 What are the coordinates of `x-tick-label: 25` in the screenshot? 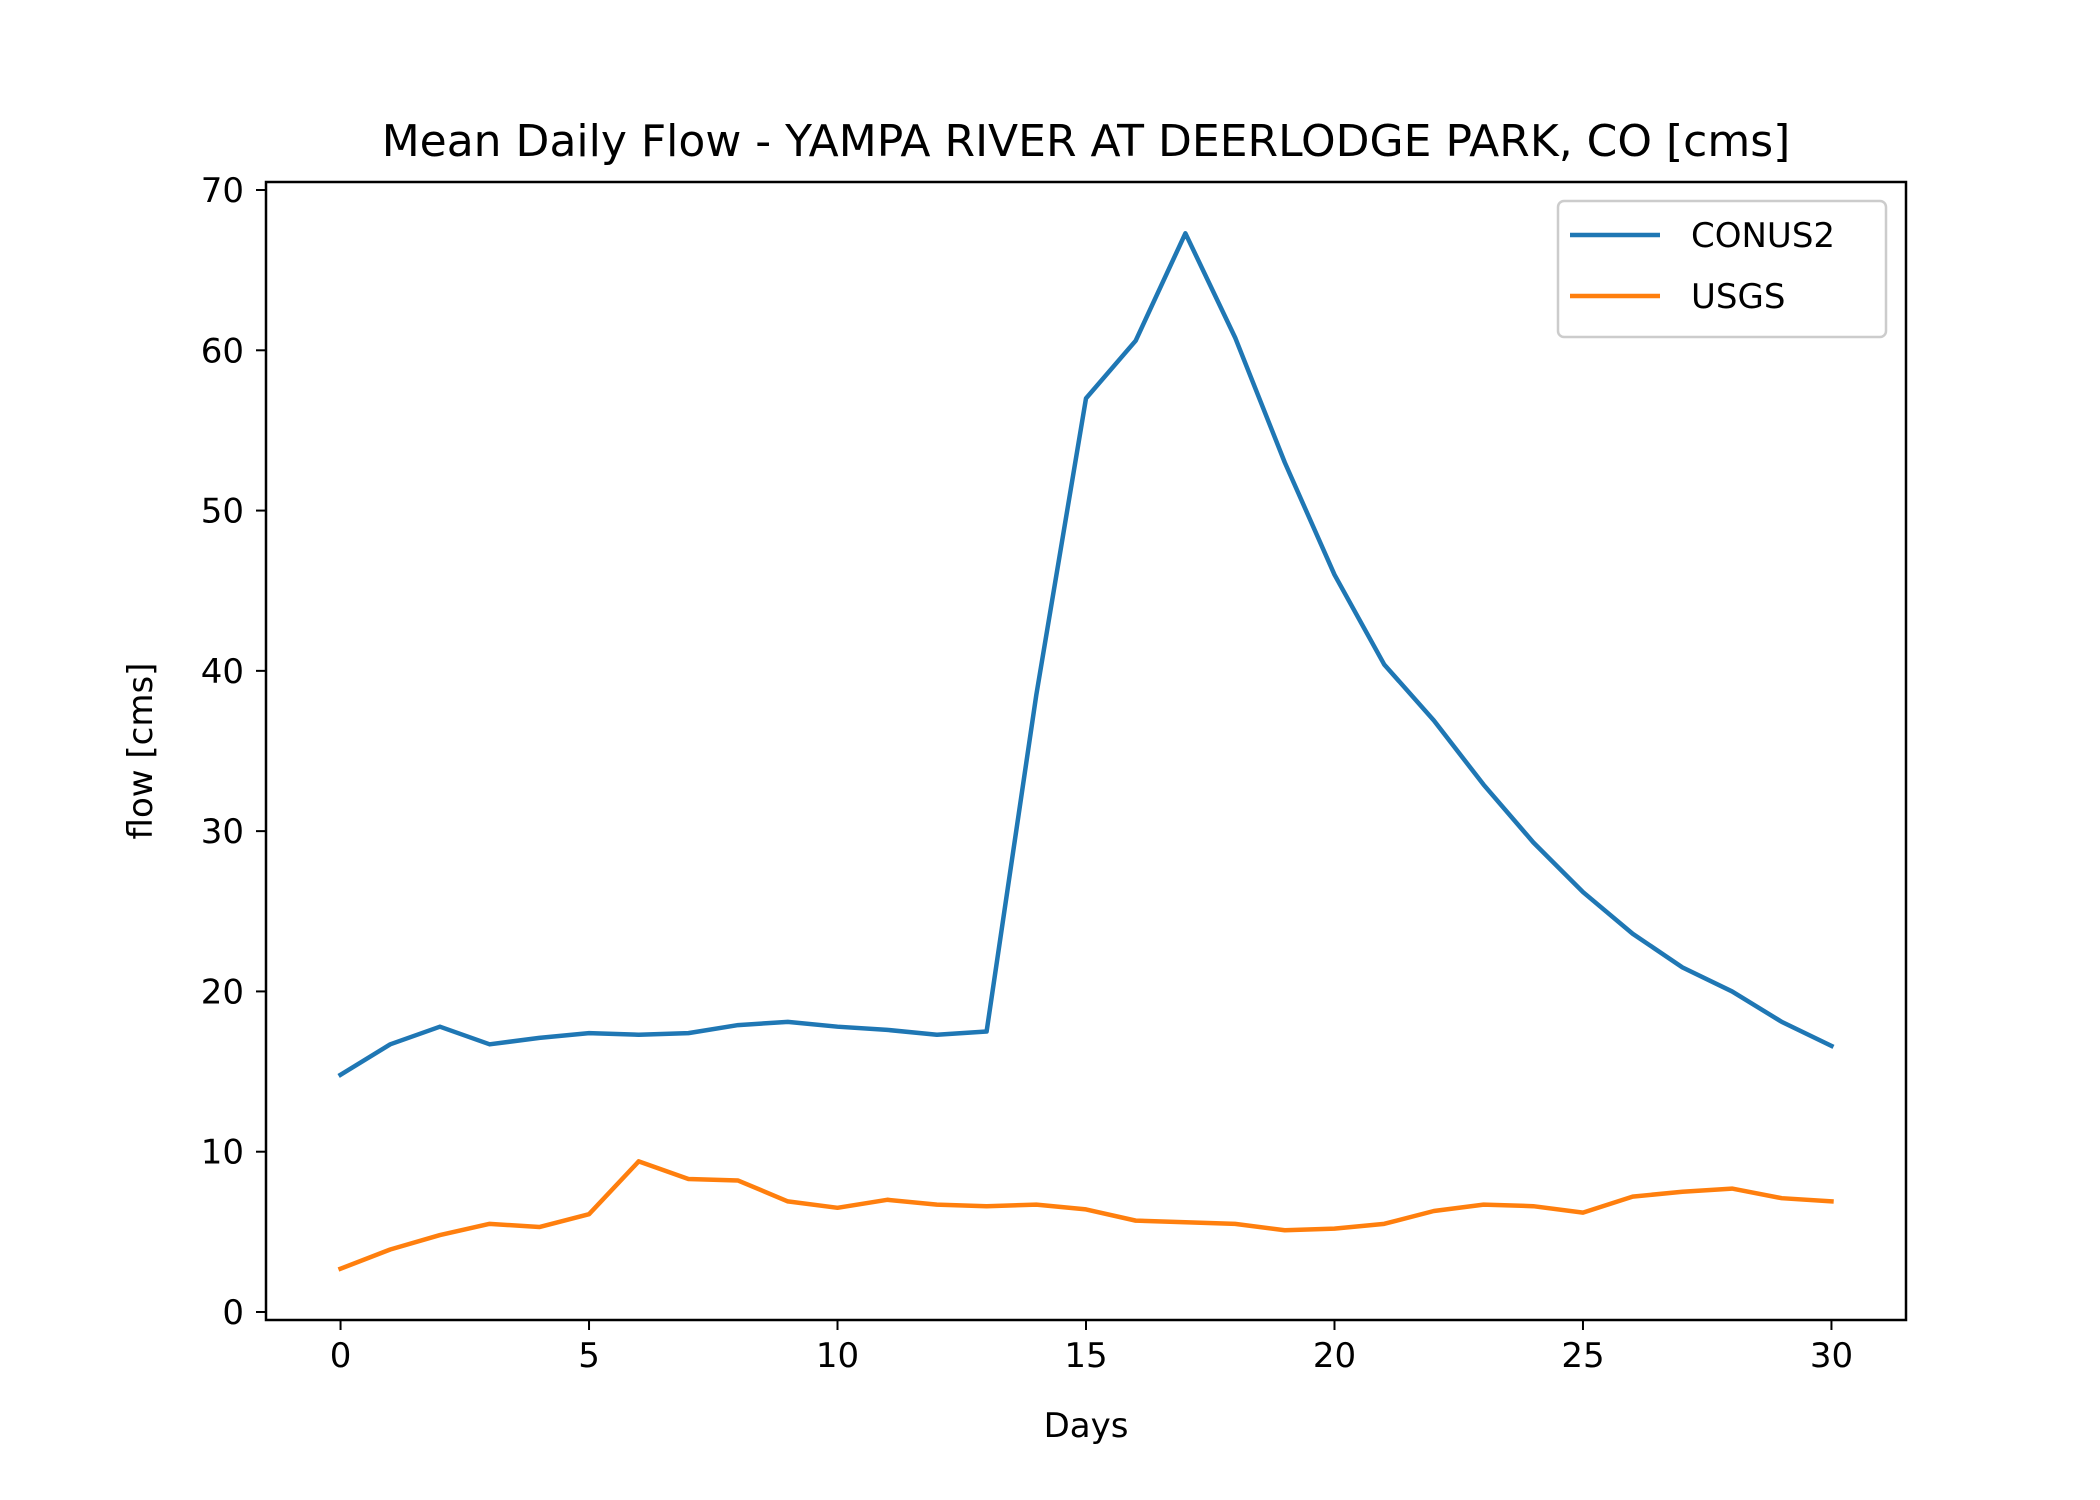 It's located at (1582, 1356).